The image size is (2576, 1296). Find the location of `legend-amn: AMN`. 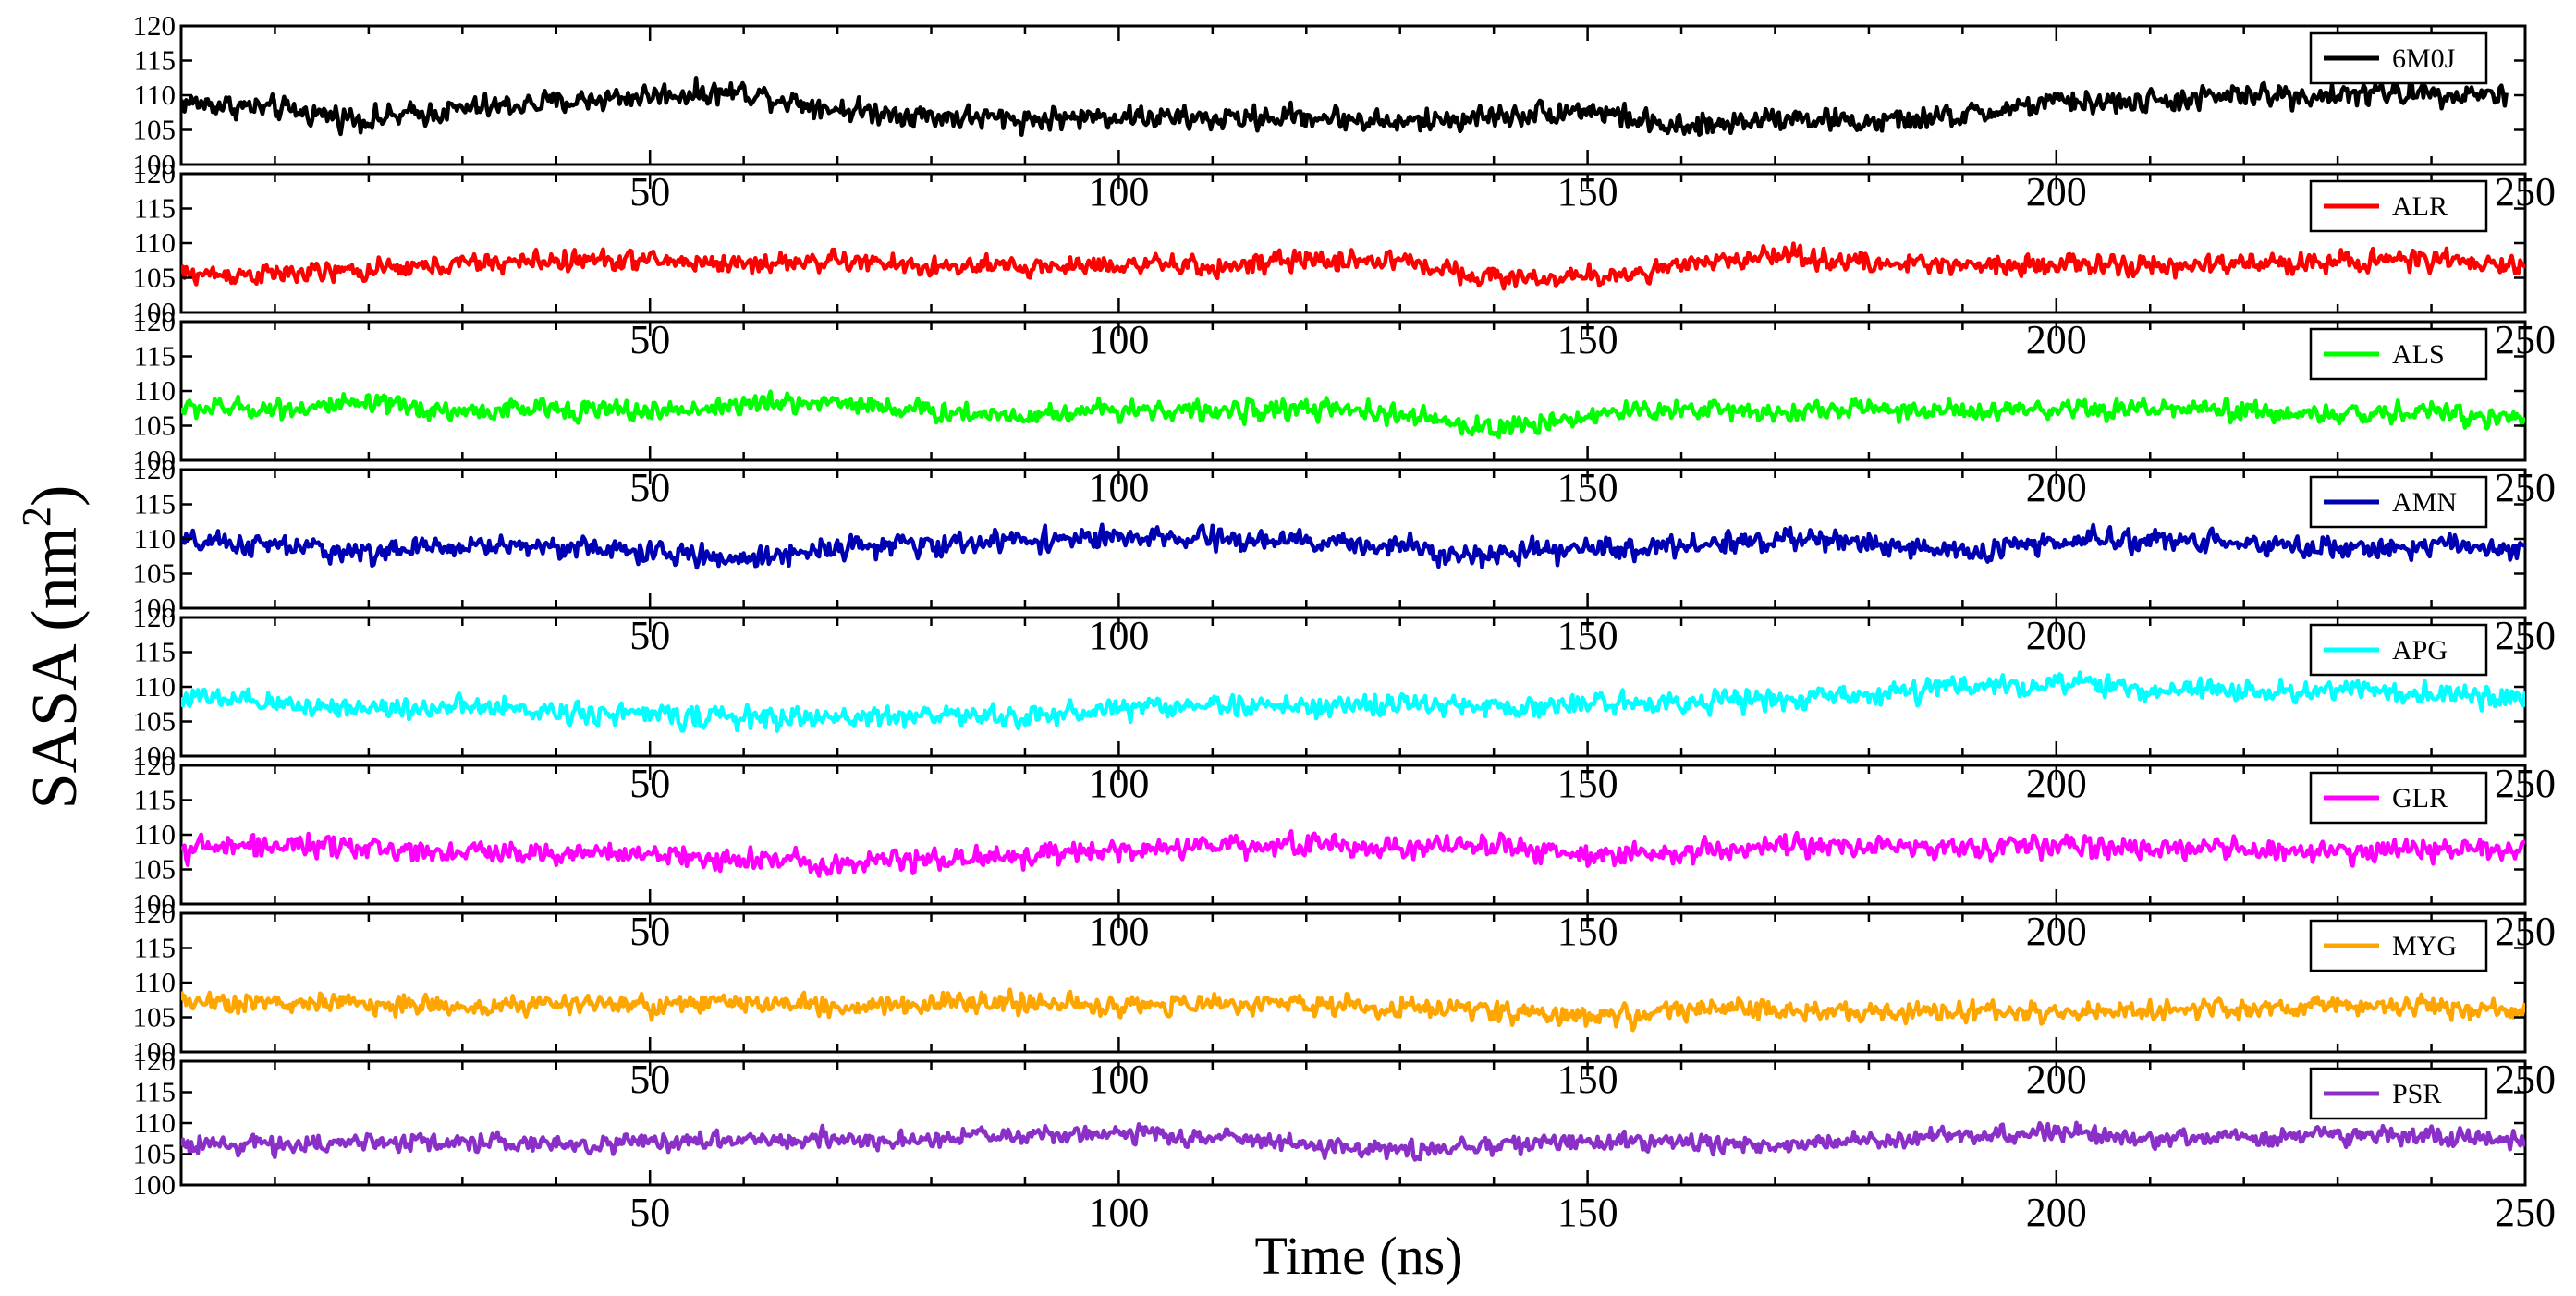

legend-amn: AMN is located at coordinates (2398, 502).